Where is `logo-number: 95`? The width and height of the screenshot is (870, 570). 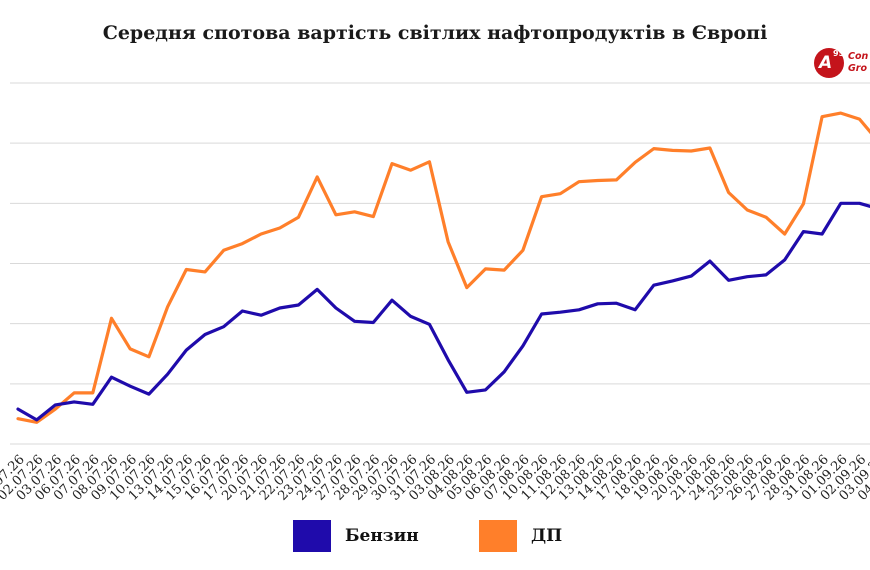
logo-number: 95 is located at coordinates (839, 53).